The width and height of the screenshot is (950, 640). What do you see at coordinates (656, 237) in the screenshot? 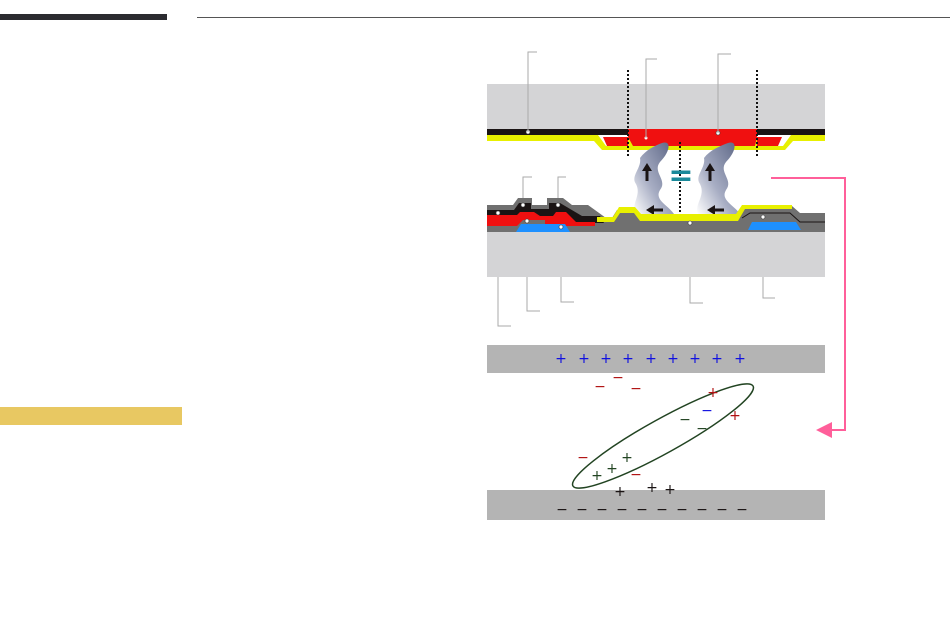
I see `bottom-glass-substrate` at bounding box center [656, 237].